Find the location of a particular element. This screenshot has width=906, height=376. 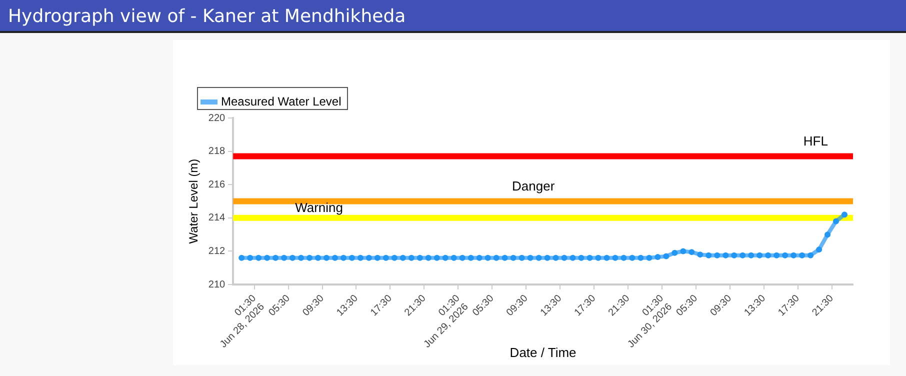

y-tick-label: 220 is located at coordinates (217, 118).